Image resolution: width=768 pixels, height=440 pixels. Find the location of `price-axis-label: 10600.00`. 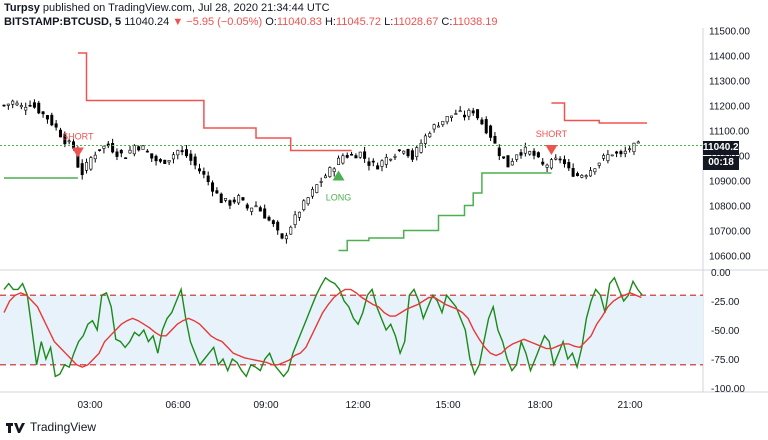

price-axis-label: 10600.00 is located at coordinates (730, 257).